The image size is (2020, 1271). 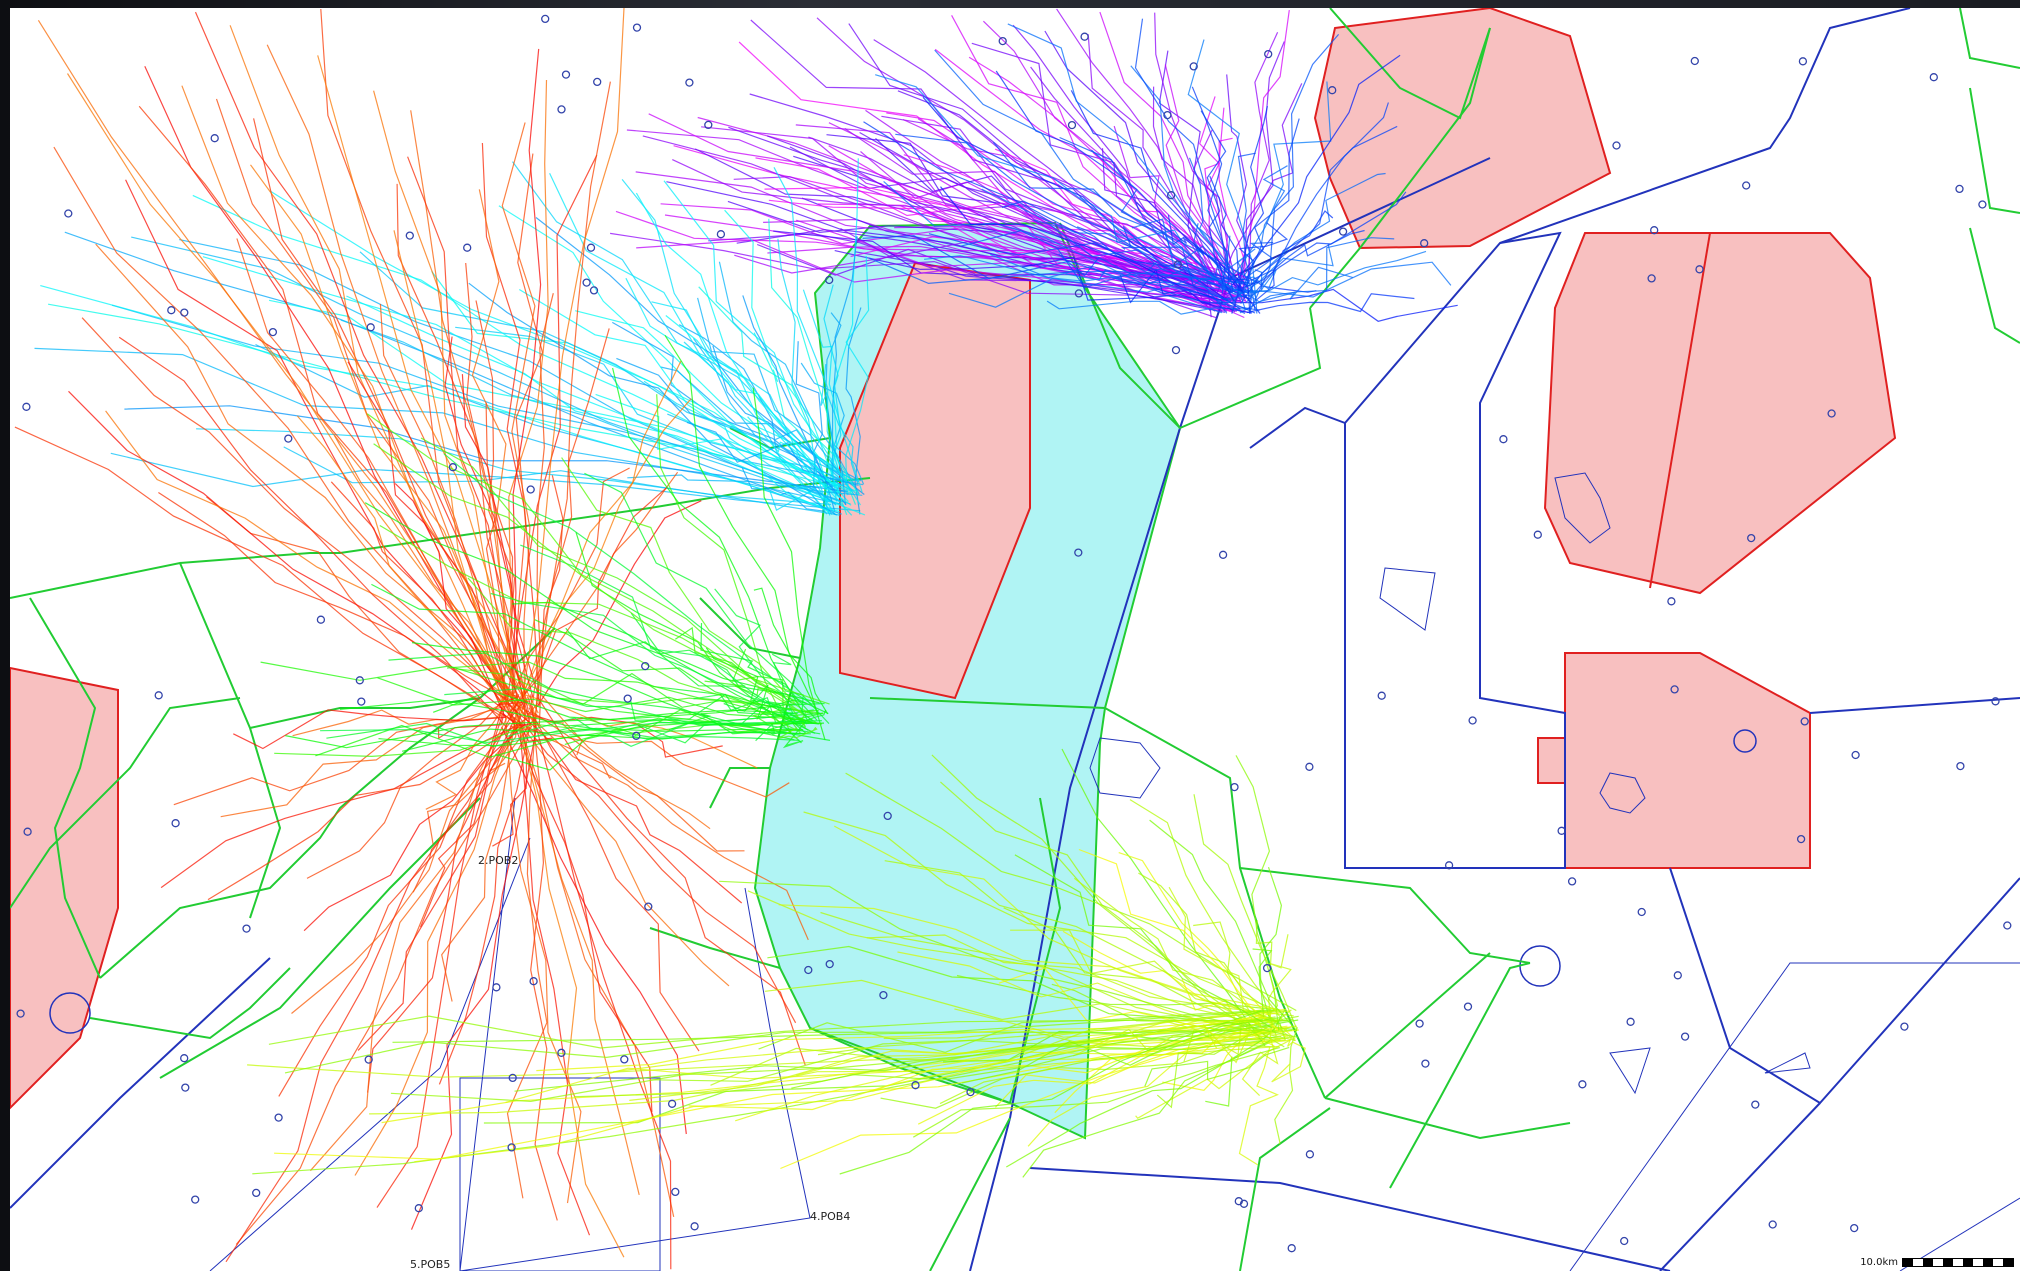 I want to click on thin-route-line-a, so click(x=370, y=1054).